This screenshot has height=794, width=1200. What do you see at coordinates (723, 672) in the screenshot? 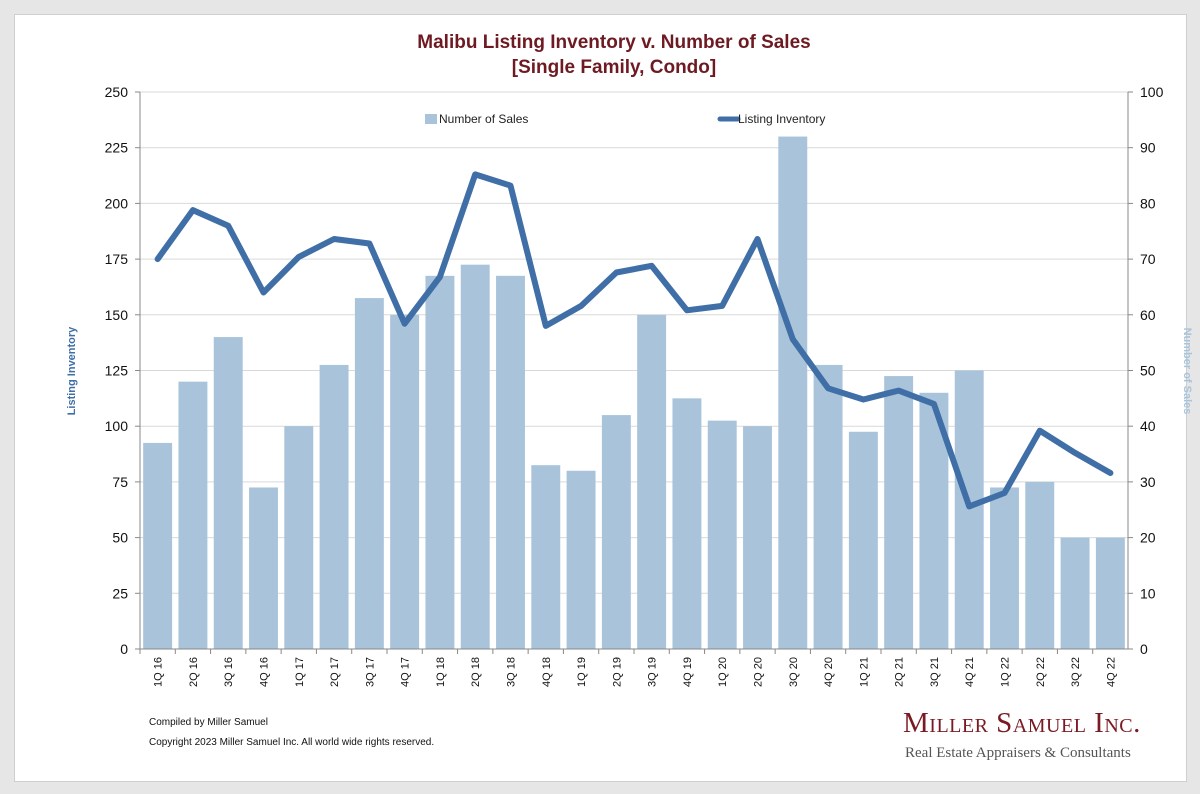
I see `x-tick-label: 1Q 20` at bounding box center [723, 672].